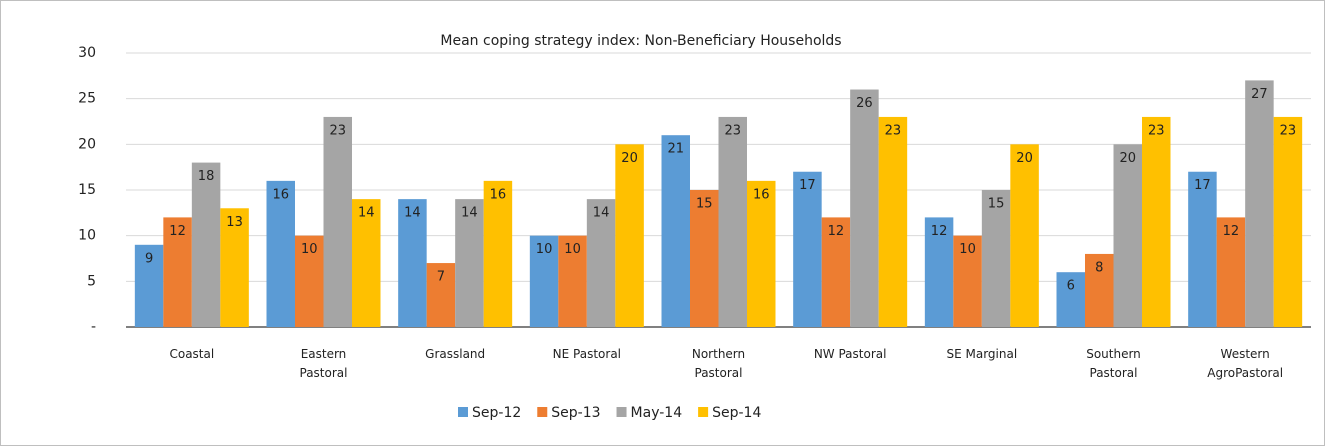 This screenshot has height=446, width=1325. What do you see at coordinates (323, 363) in the screenshot?
I see `x-tick-label: Eastern Pastoral` at bounding box center [323, 363].